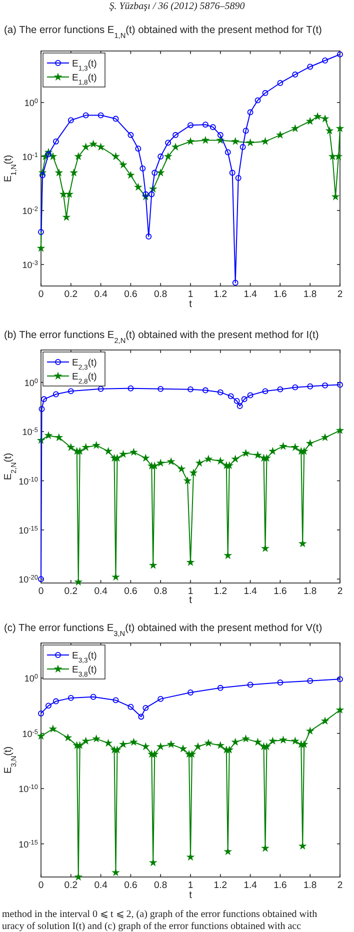 The height and width of the screenshot is (932, 354). Describe the element at coordinates (30, 211) in the screenshot. I see `y-tick-label: 10$^{-2}$` at that location.